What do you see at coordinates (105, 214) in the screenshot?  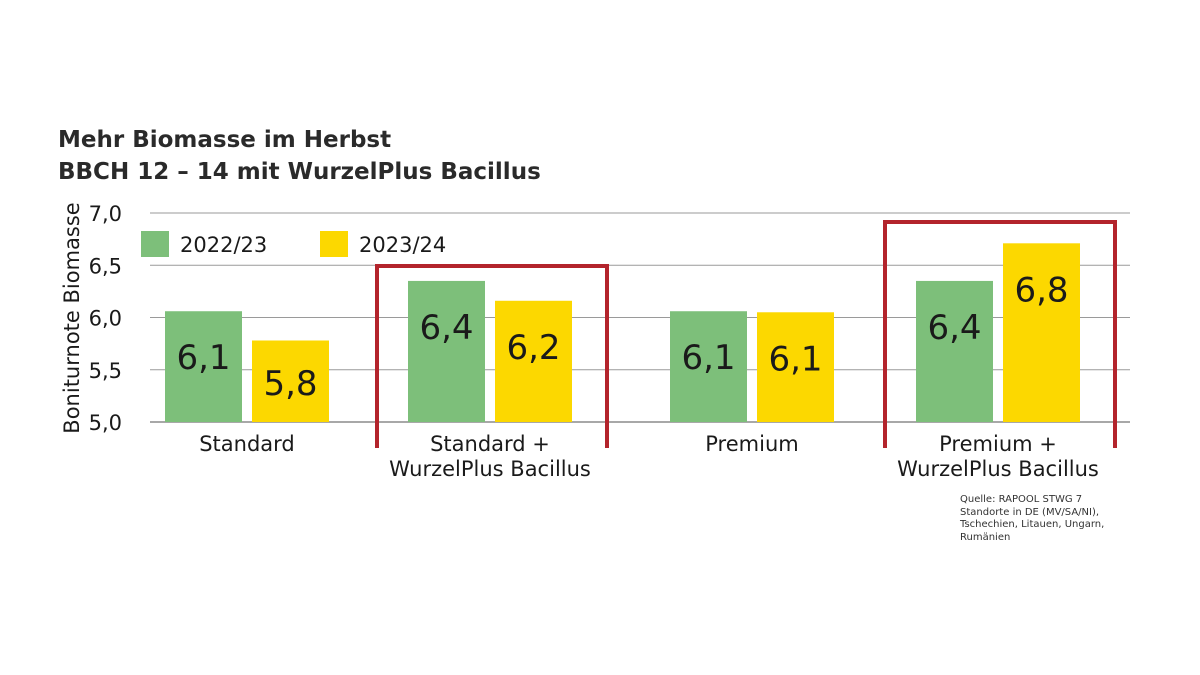 I see `y-tick-label: 7,0` at bounding box center [105, 214].